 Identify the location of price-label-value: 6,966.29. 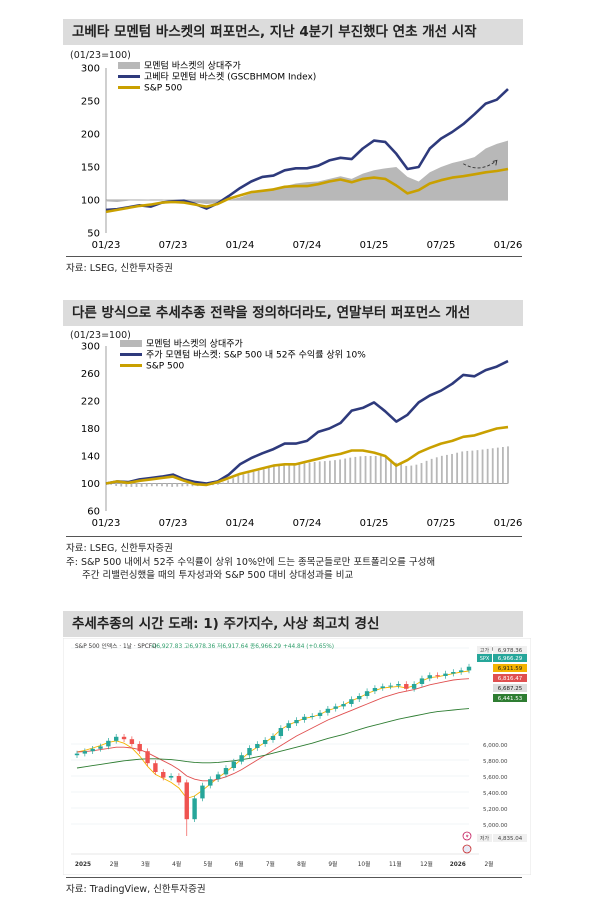
(510, 659).